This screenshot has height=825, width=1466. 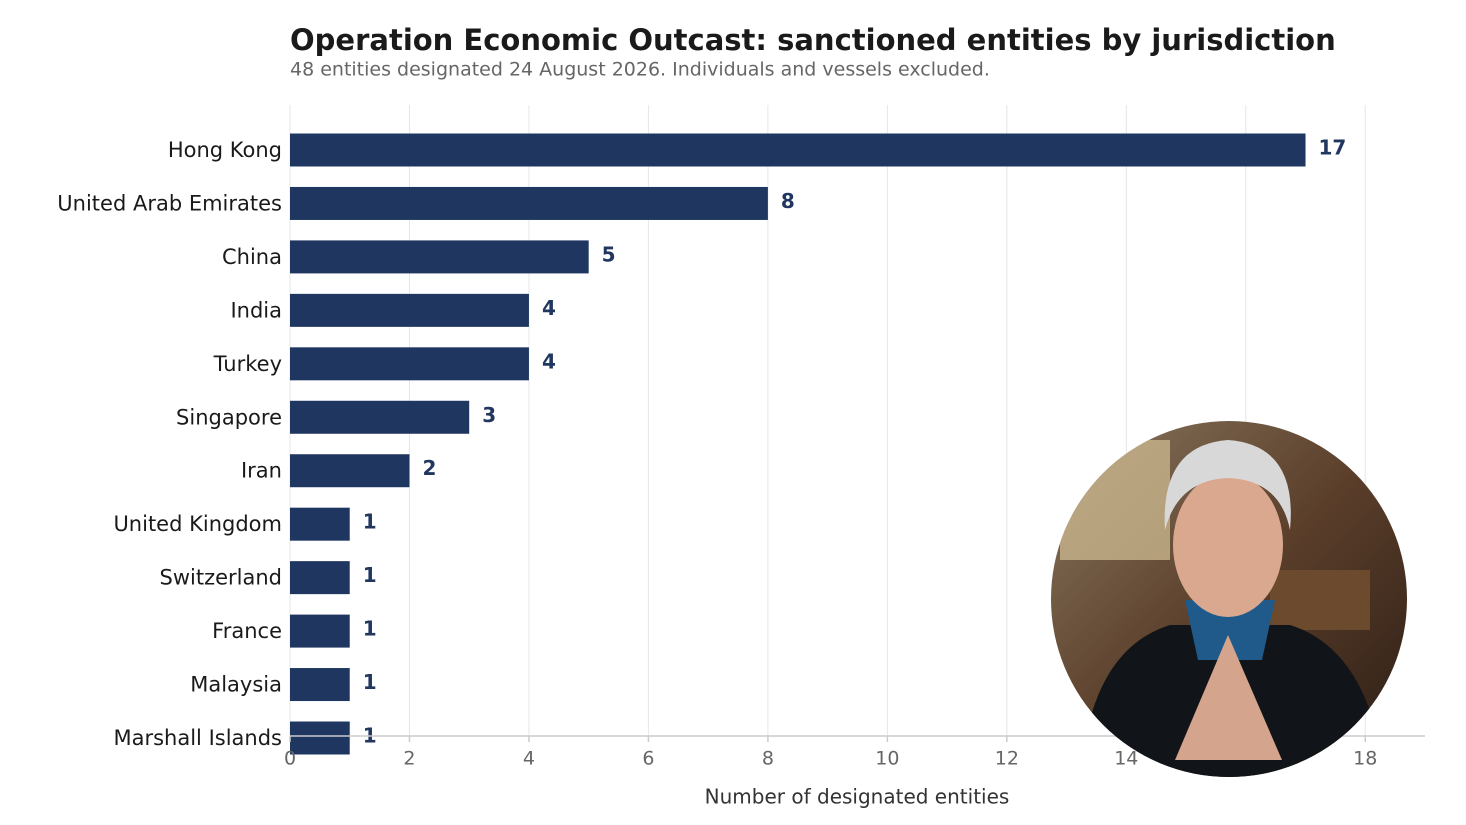 What do you see at coordinates (1320, 600) in the screenshot?
I see `shelf` at bounding box center [1320, 600].